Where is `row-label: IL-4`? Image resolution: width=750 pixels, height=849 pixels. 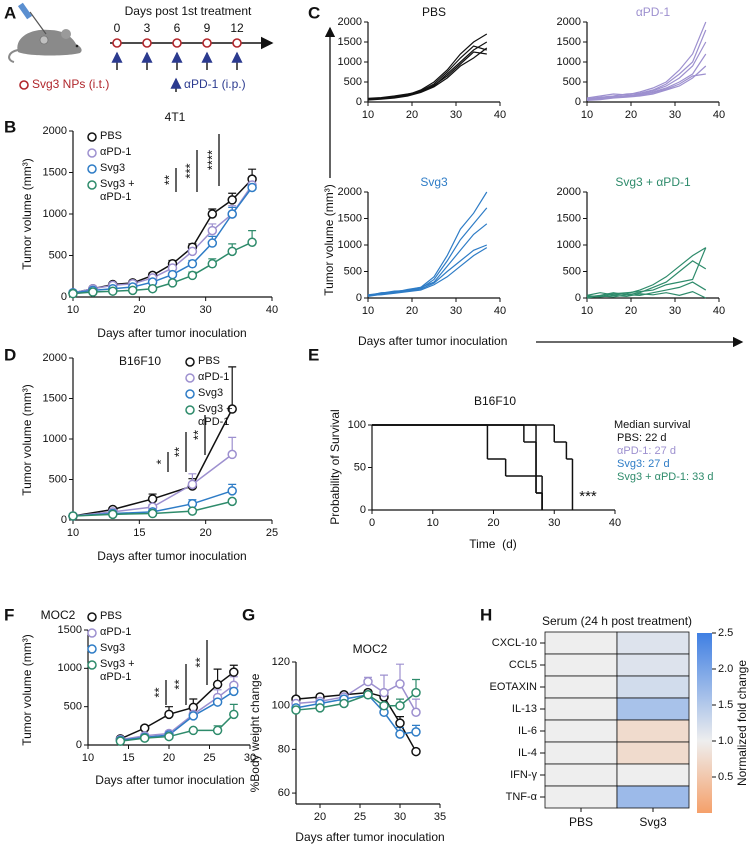
row-label: IL-4 is located at coordinates (527, 753).